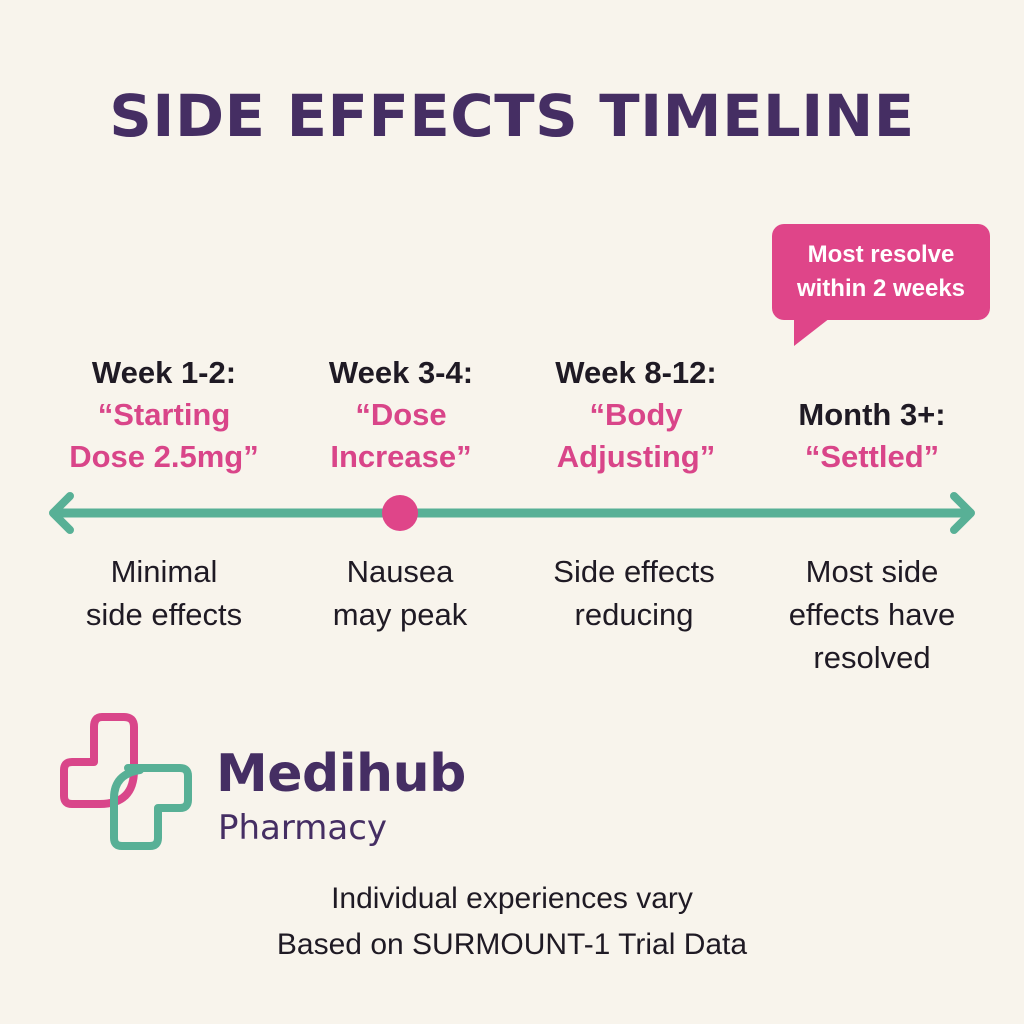  I want to click on left-arrowhead-icon, so click(61, 513).